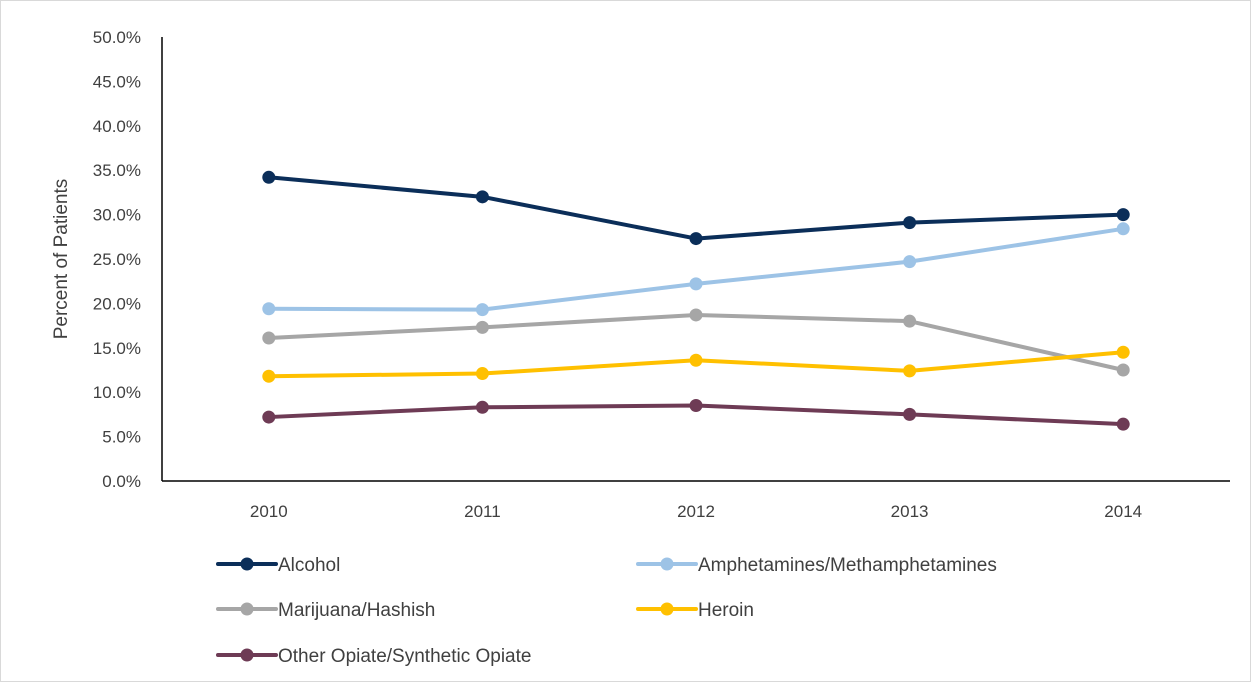 The height and width of the screenshot is (685, 1253). I want to click on legend-label: Marijuana/Hashish, so click(356, 610).